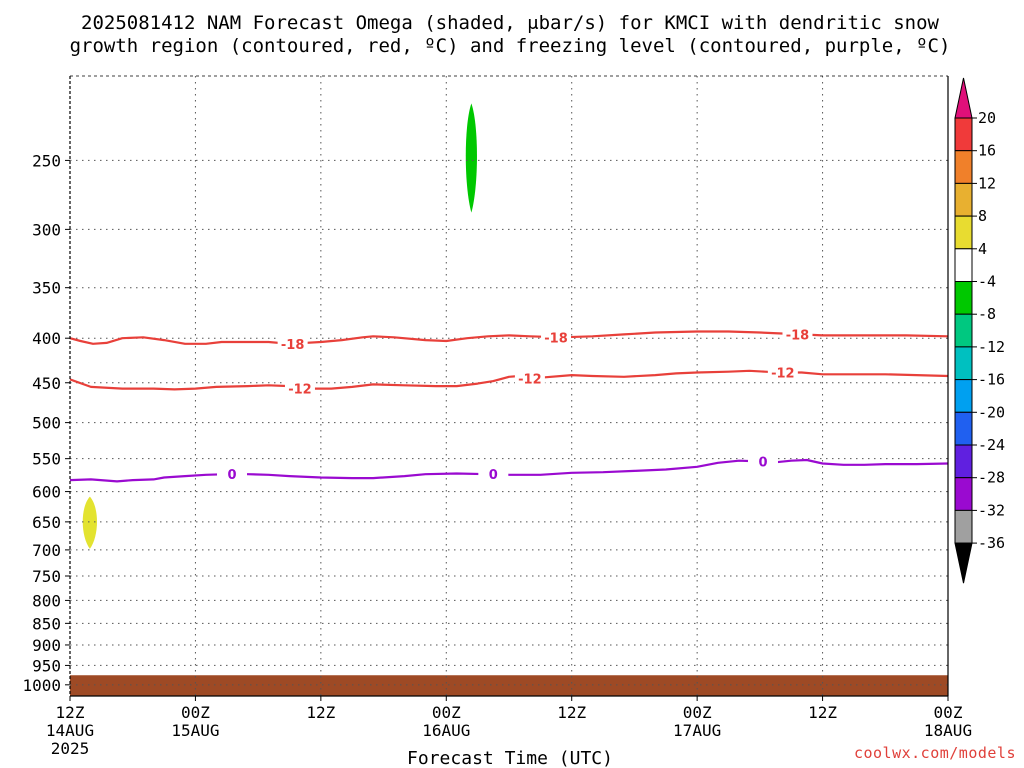 Image resolution: width=1024 pixels, height=768 pixels. What do you see at coordinates (822, 712) in the screenshot?
I see `x-tick-label-72-1: 12Z` at bounding box center [822, 712].